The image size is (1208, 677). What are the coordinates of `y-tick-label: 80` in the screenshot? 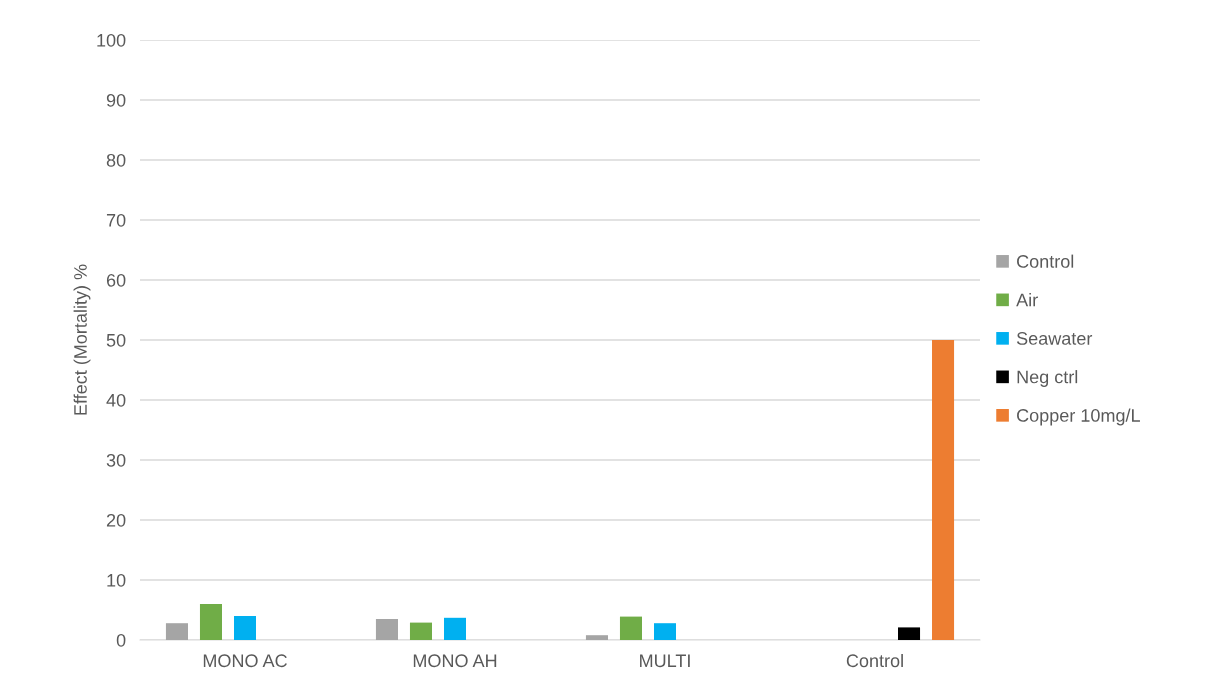 It's located at (116, 160).